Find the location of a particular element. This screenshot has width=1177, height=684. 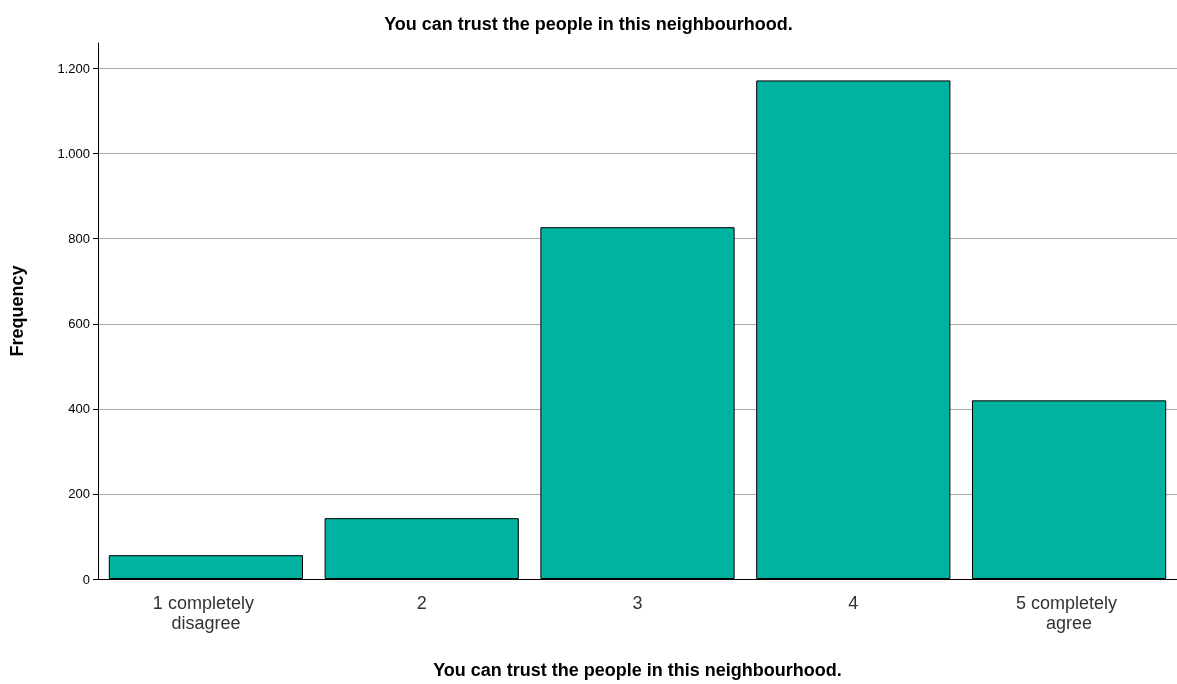

y-tick-label: 200 is located at coordinates (79, 494).